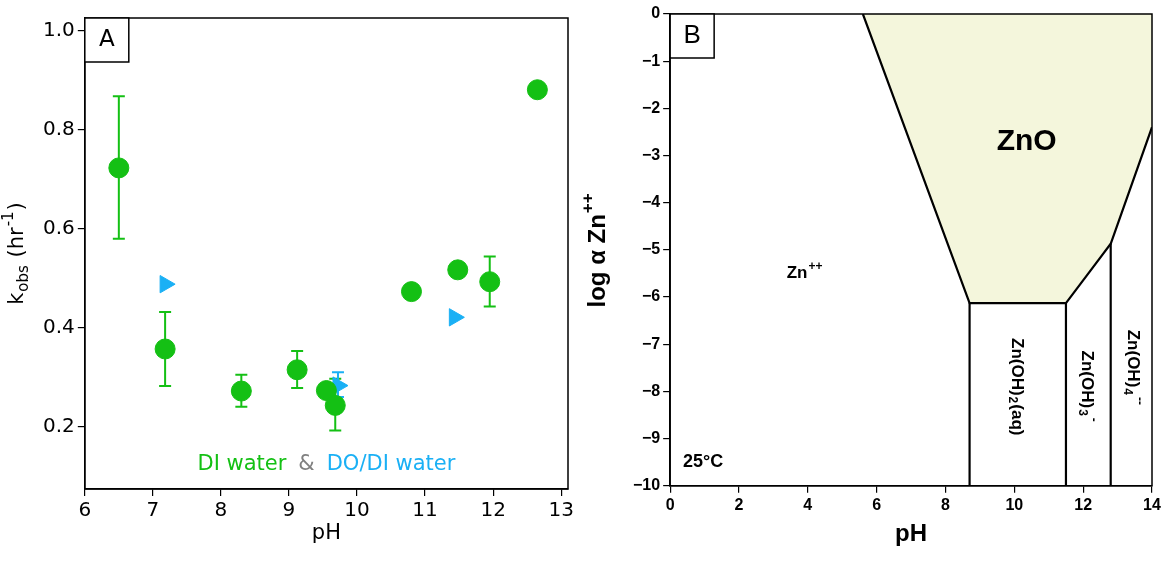 Image resolution: width=1166 pixels, height=561 pixels. Describe the element at coordinates (647, 485) in the screenshot. I see `y-tick-label: −10` at that location.